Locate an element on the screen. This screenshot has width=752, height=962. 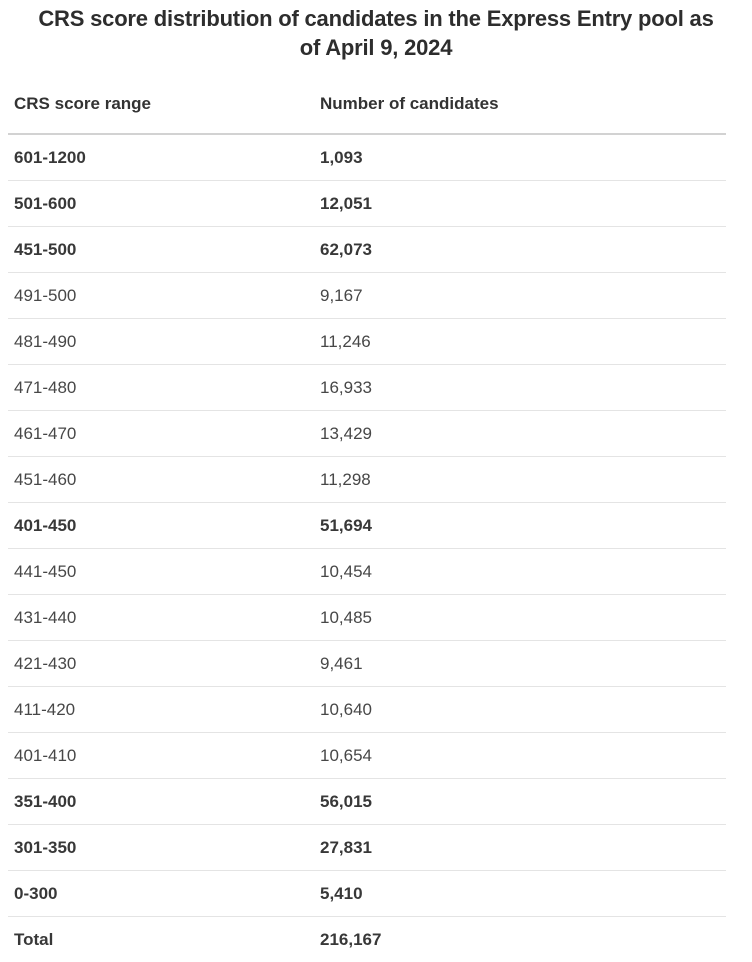
candidate-count-cell: 13,429 is located at coordinates (346, 433).